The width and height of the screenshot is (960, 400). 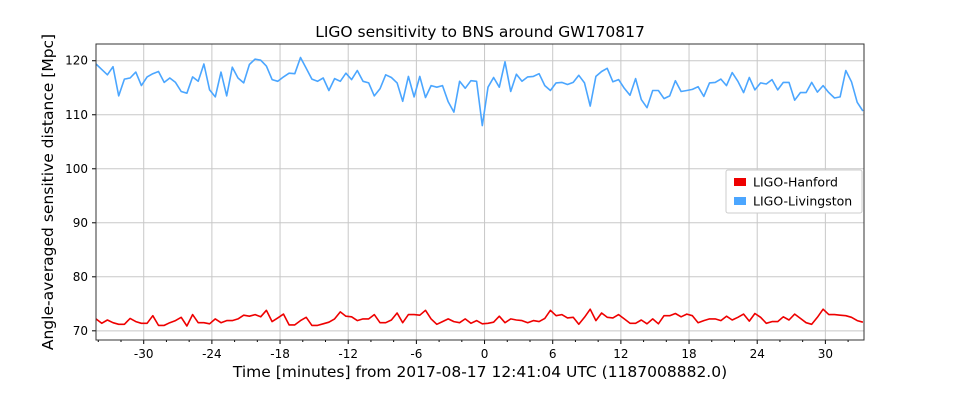 What do you see at coordinates (416, 354) in the screenshot?
I see `x-tick-label: -6` at bounding box center [416, 354].